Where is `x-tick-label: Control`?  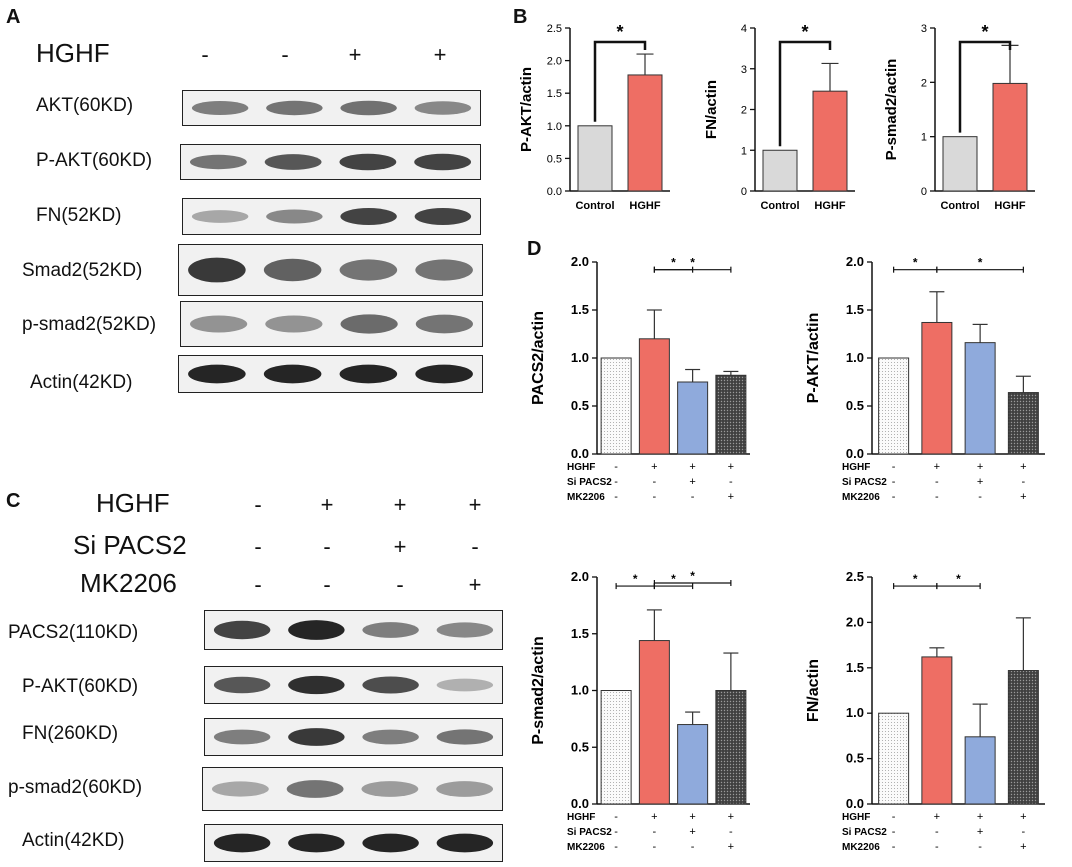 x-tick-label: Control is located at coordinates (594, 206).